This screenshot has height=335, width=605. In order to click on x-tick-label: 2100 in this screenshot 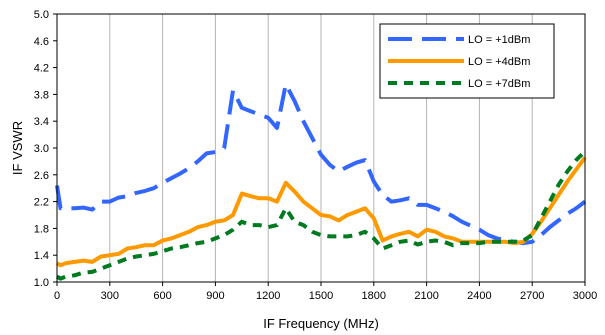, I will do `click(426, 296)`.